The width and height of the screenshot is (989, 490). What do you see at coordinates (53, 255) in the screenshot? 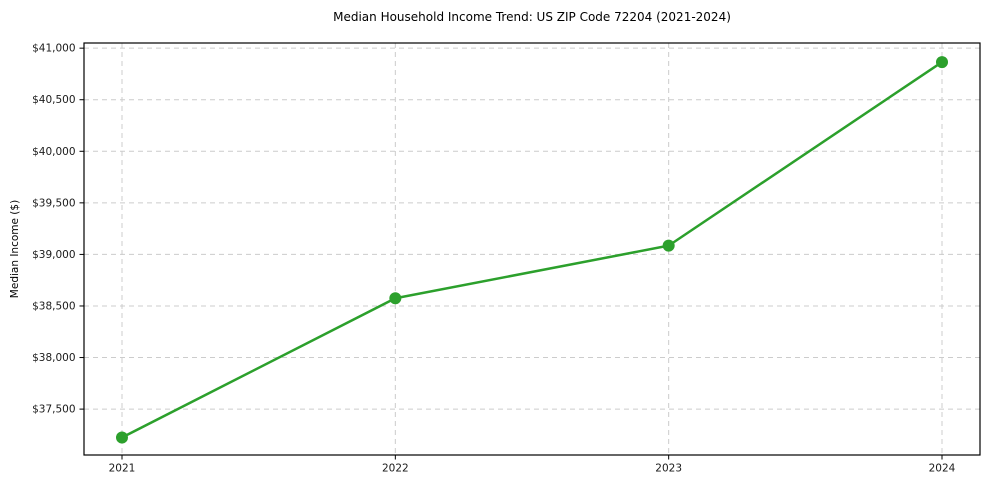
I see `y-tick-label: $39,000` at bounding box center [53, 255].